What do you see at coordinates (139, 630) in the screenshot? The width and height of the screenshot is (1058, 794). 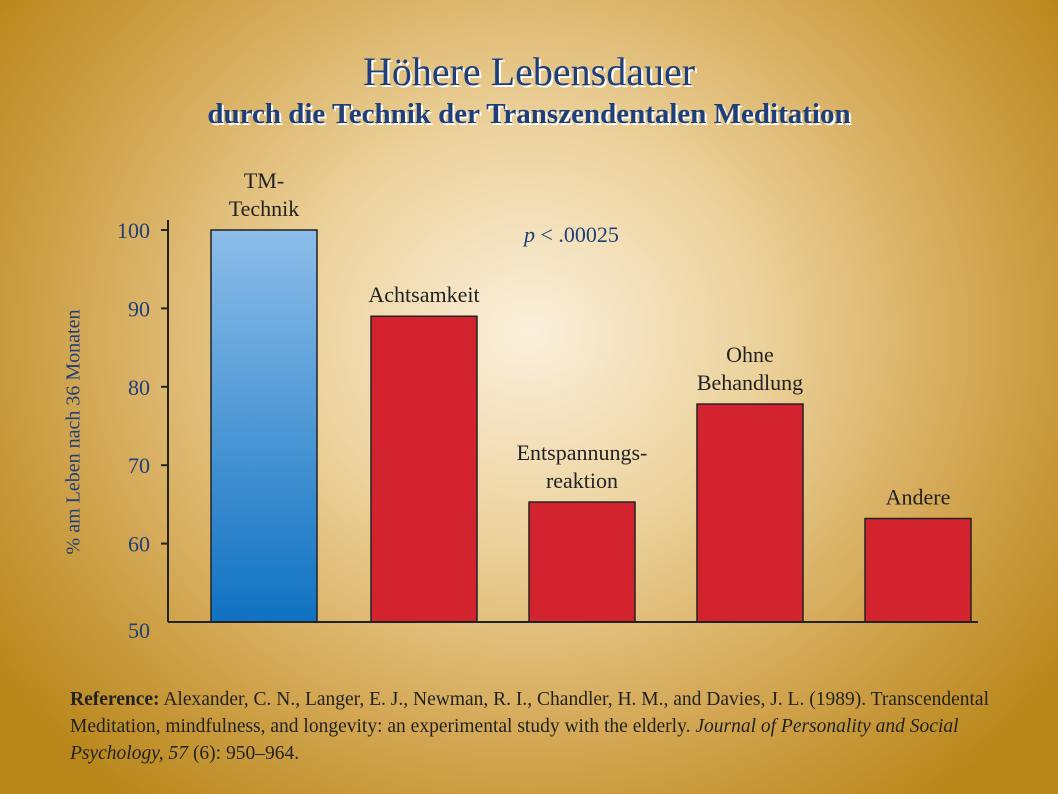 I see `y-tick-label-0: 50` at bounding box center [139, 630].